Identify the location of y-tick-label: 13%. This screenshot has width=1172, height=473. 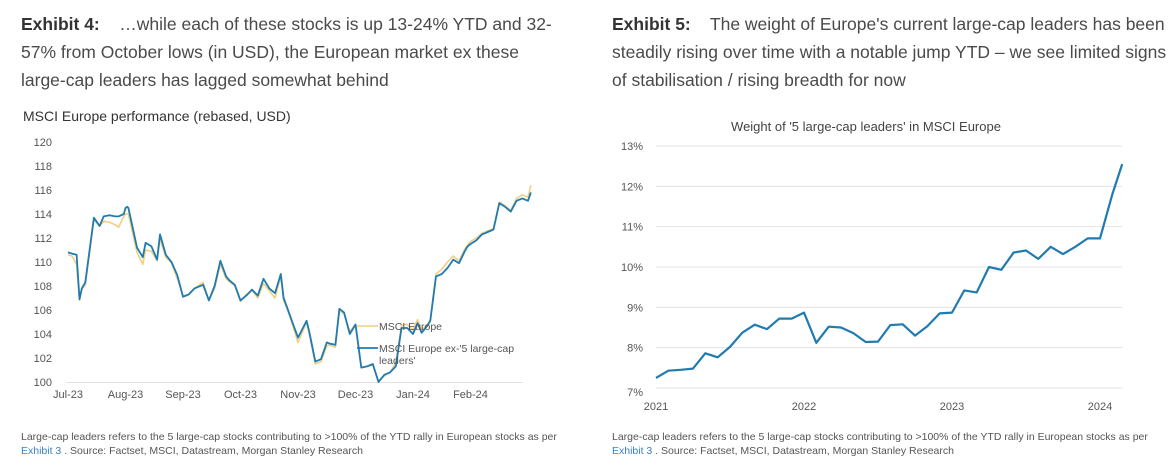
(632, 147).